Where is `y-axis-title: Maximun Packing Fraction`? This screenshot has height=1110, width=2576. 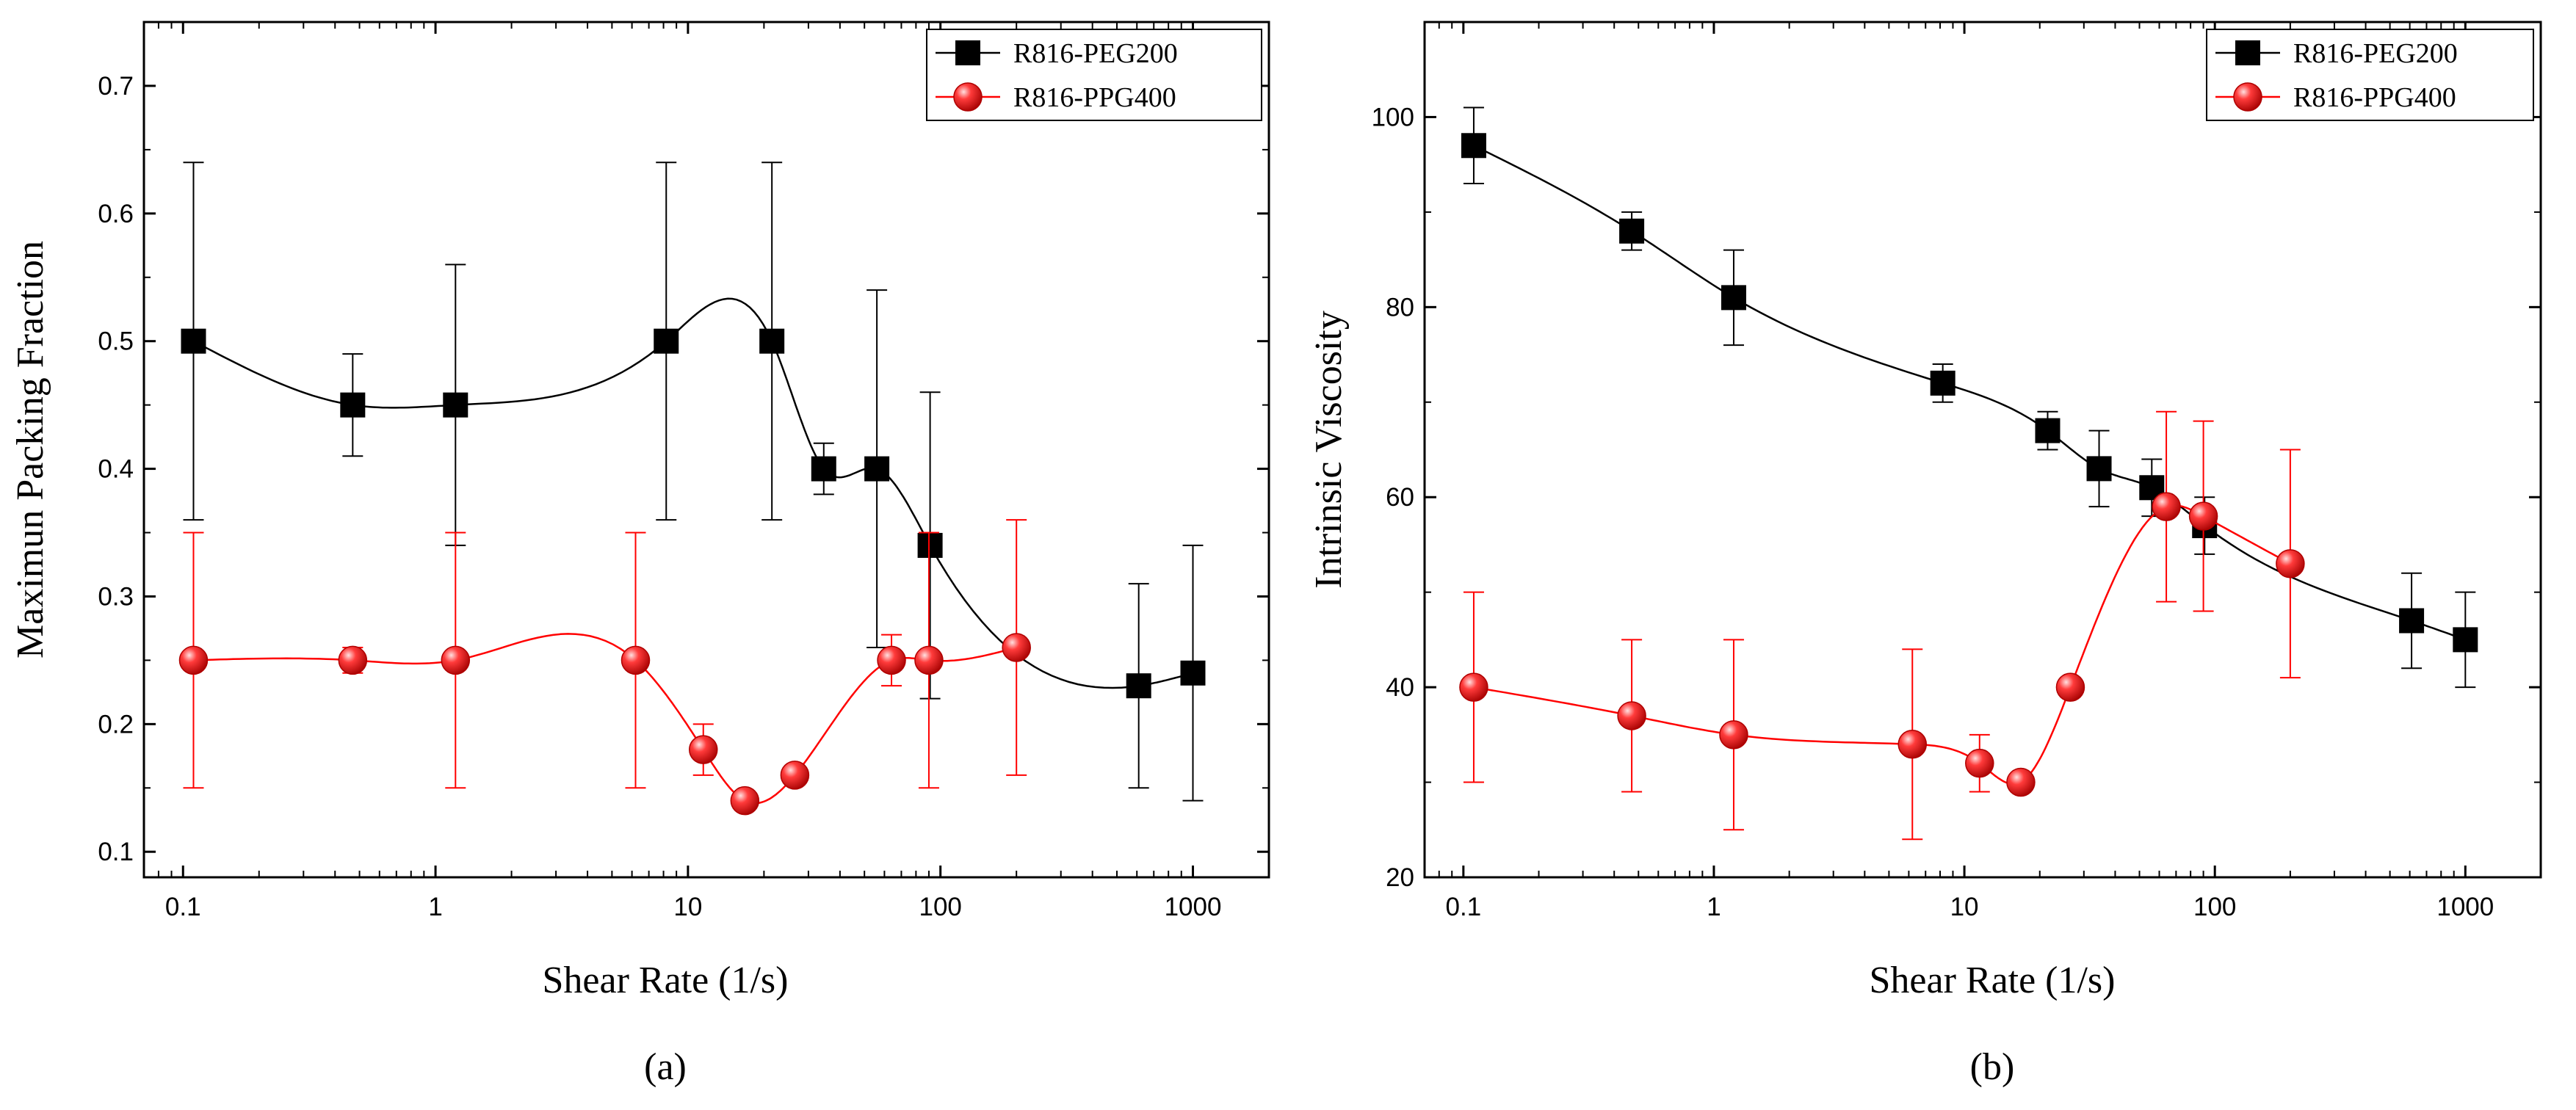 y-axis-title: Maximun Packing Fraction is located at coordinates (30, 450).